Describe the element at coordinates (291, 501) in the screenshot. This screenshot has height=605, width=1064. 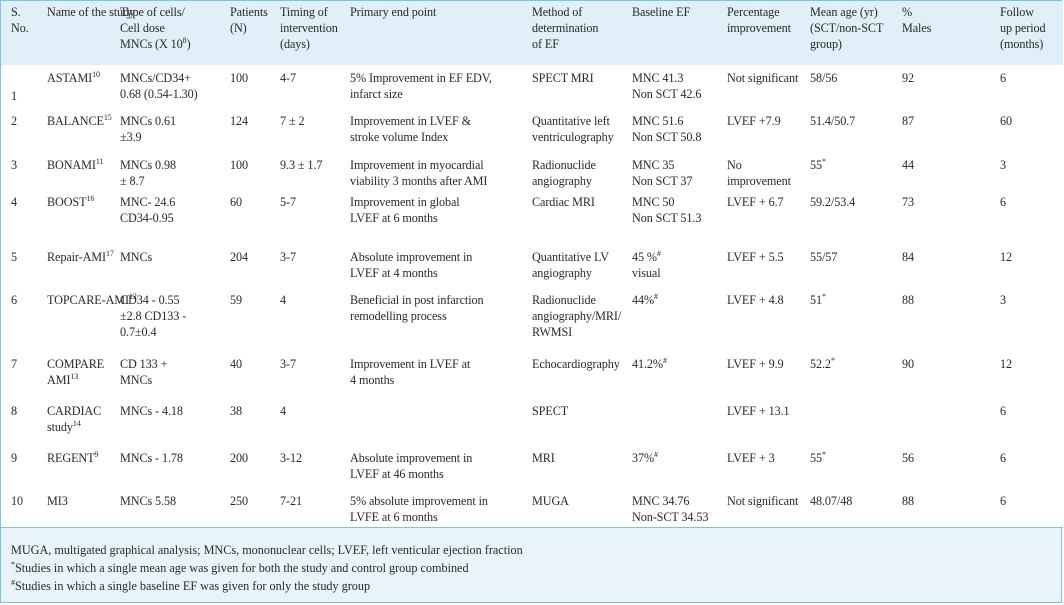
I see `cell-timing: 7-21` at that location.